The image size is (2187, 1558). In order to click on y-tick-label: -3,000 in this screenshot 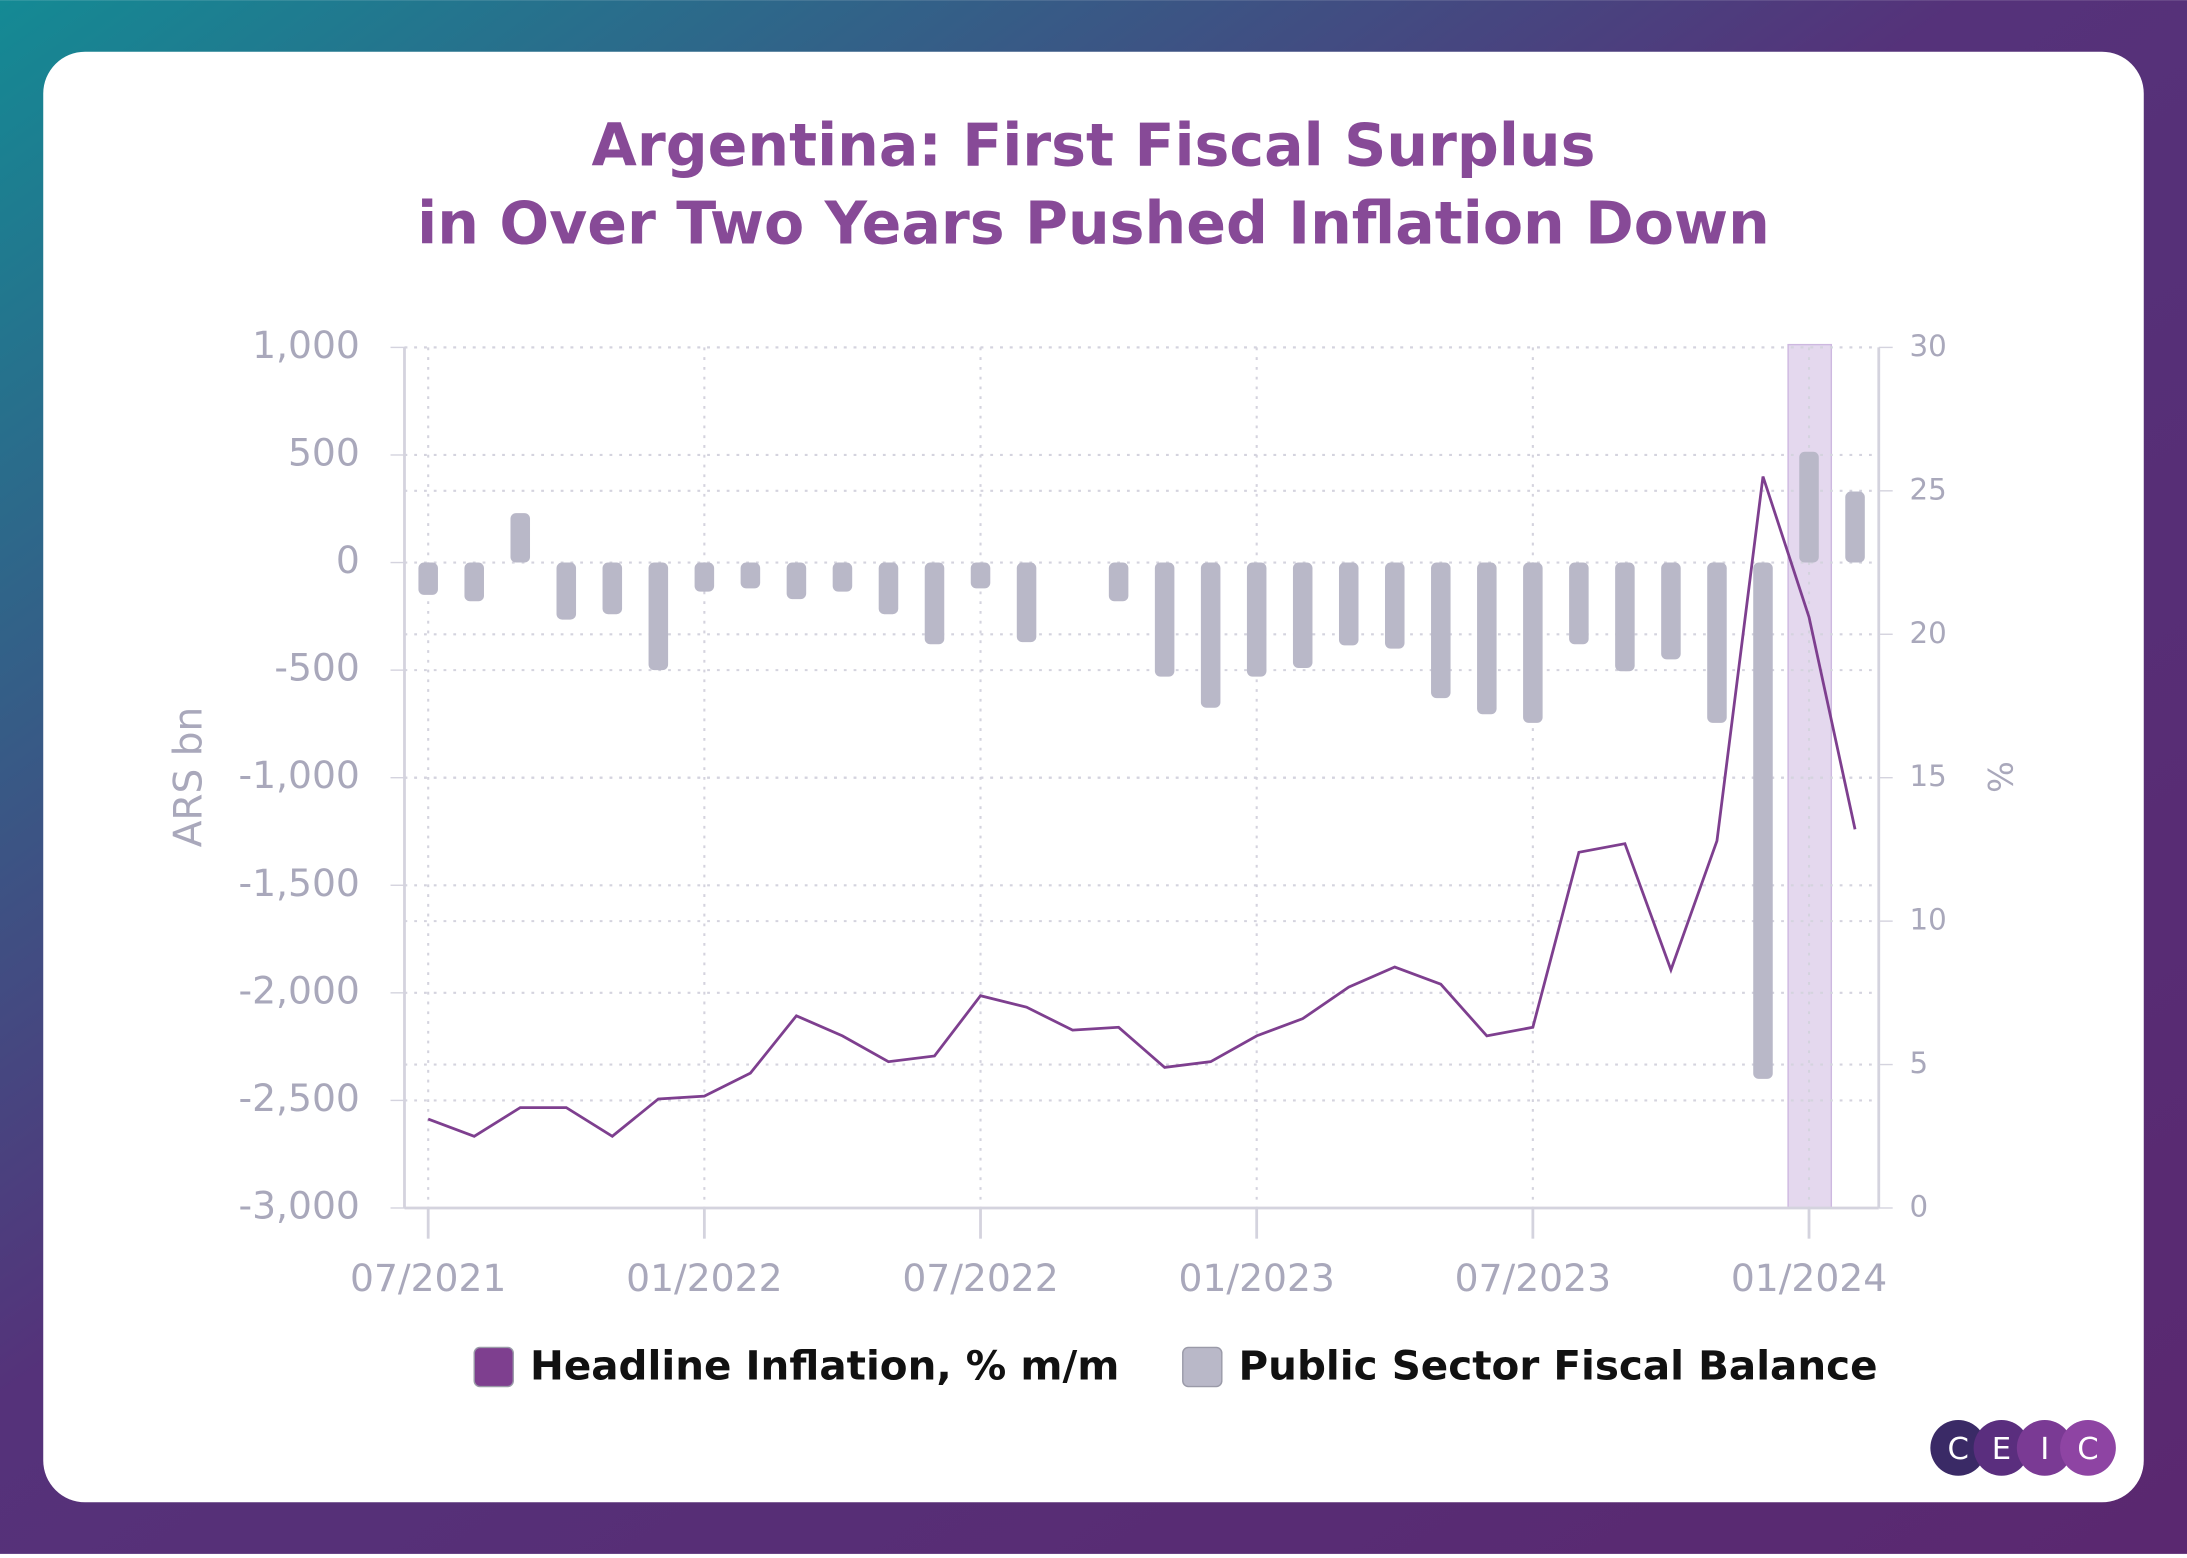, I will do `click(299, 1205)`.